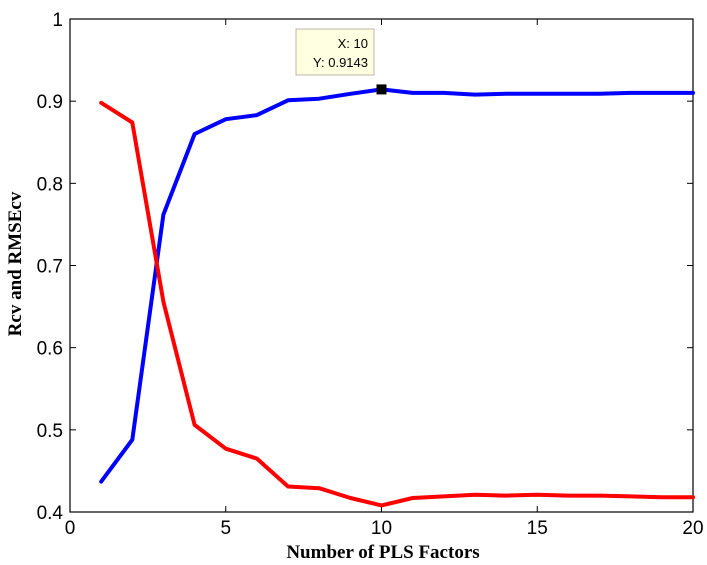  I want to click on x-tick-label: 5, so click(225, 528).